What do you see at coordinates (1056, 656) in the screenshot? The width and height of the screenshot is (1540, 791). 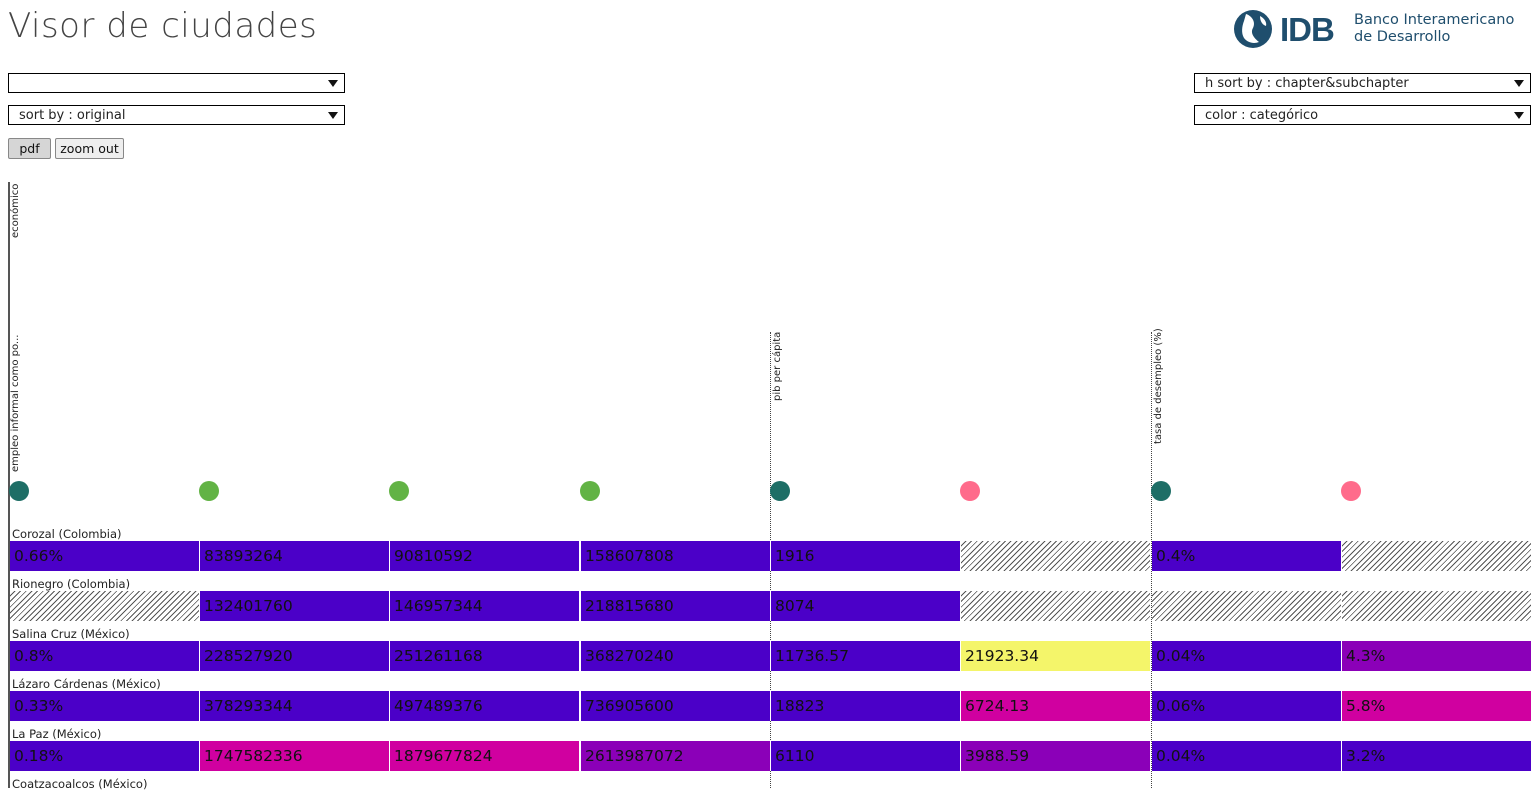 I see `table-cell: 21923.34` at bounding box center [1056, 656].